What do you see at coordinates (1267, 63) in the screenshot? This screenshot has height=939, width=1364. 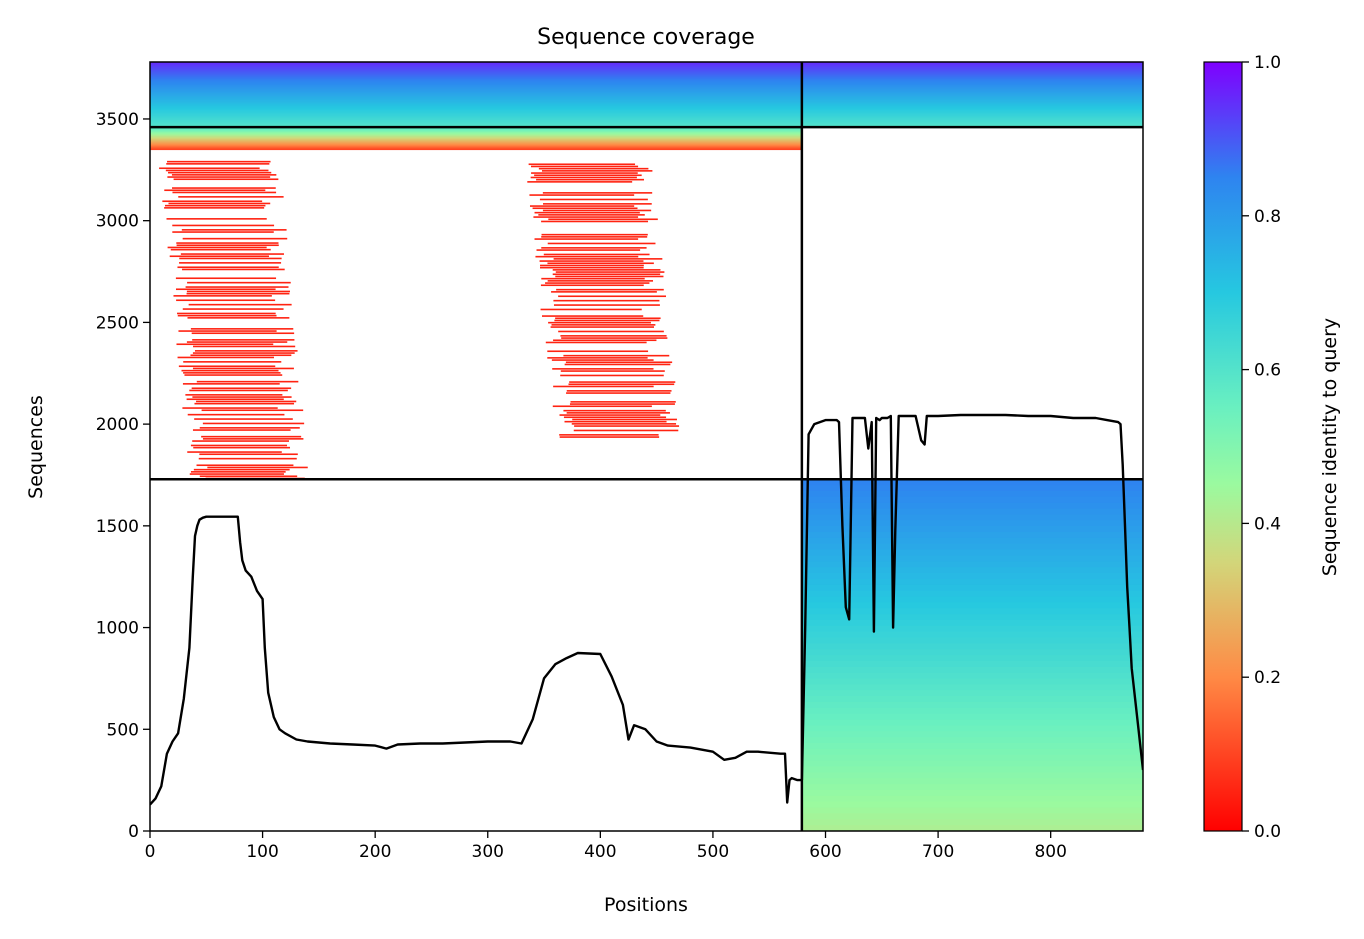 I see `colorbar-tick-label: 1.0` at bounding box center [1267, 63].